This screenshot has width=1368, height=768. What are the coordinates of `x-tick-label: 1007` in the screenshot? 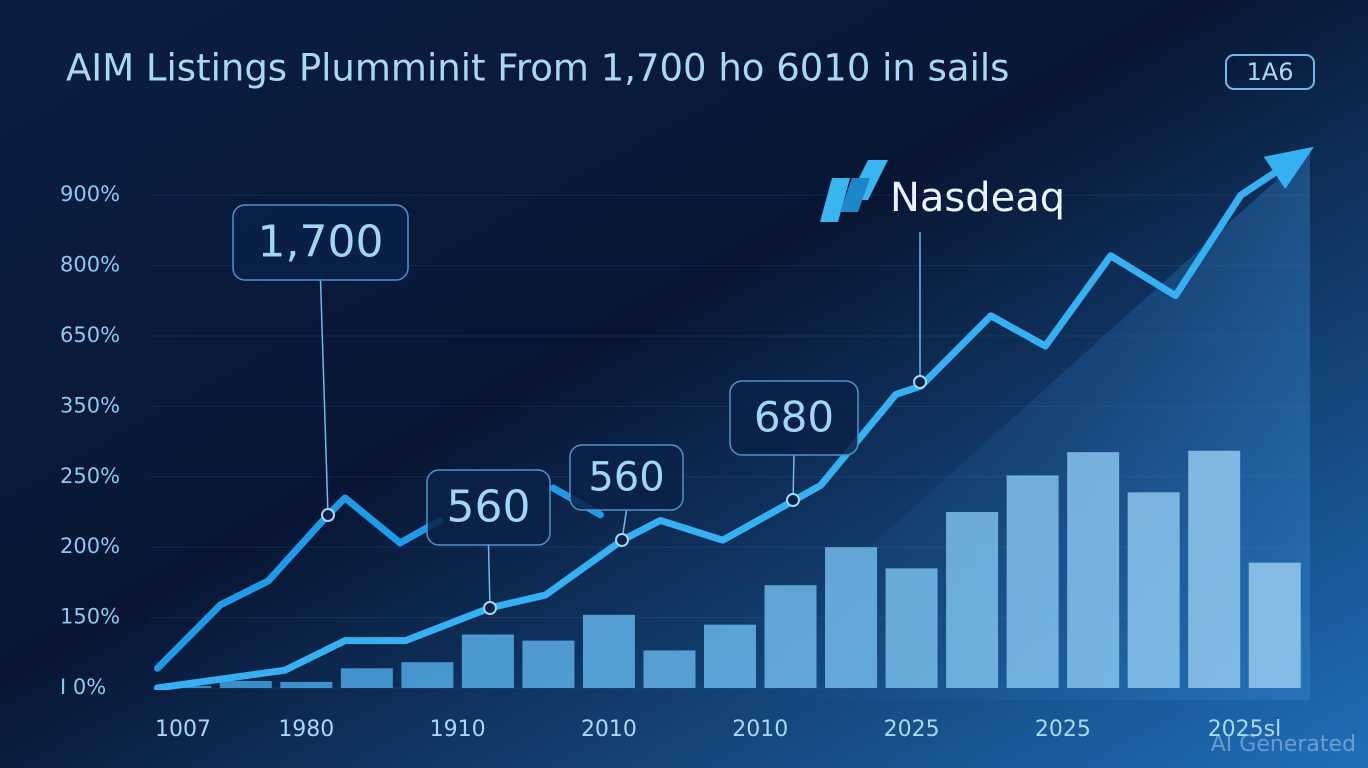 It's located at (183, 729).